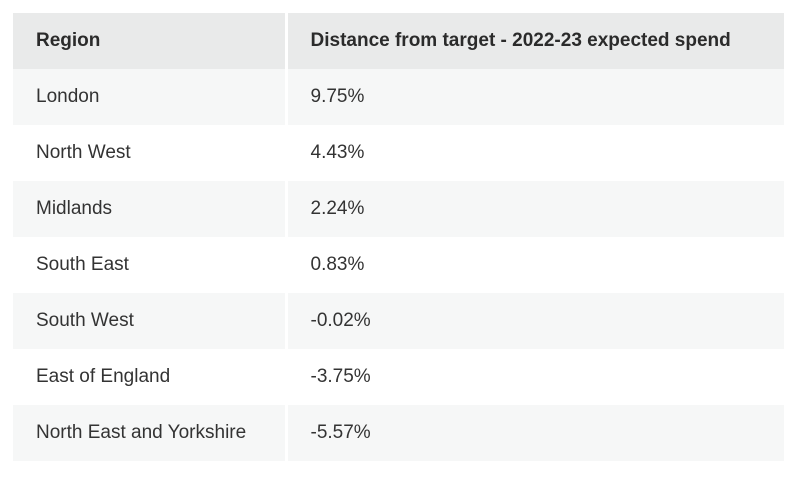 The width and height of the screenshot is (801, 482). Describe the element at coordinates (534, 97) in the screenshot. I see `value-cell: 9.75%` at that location.